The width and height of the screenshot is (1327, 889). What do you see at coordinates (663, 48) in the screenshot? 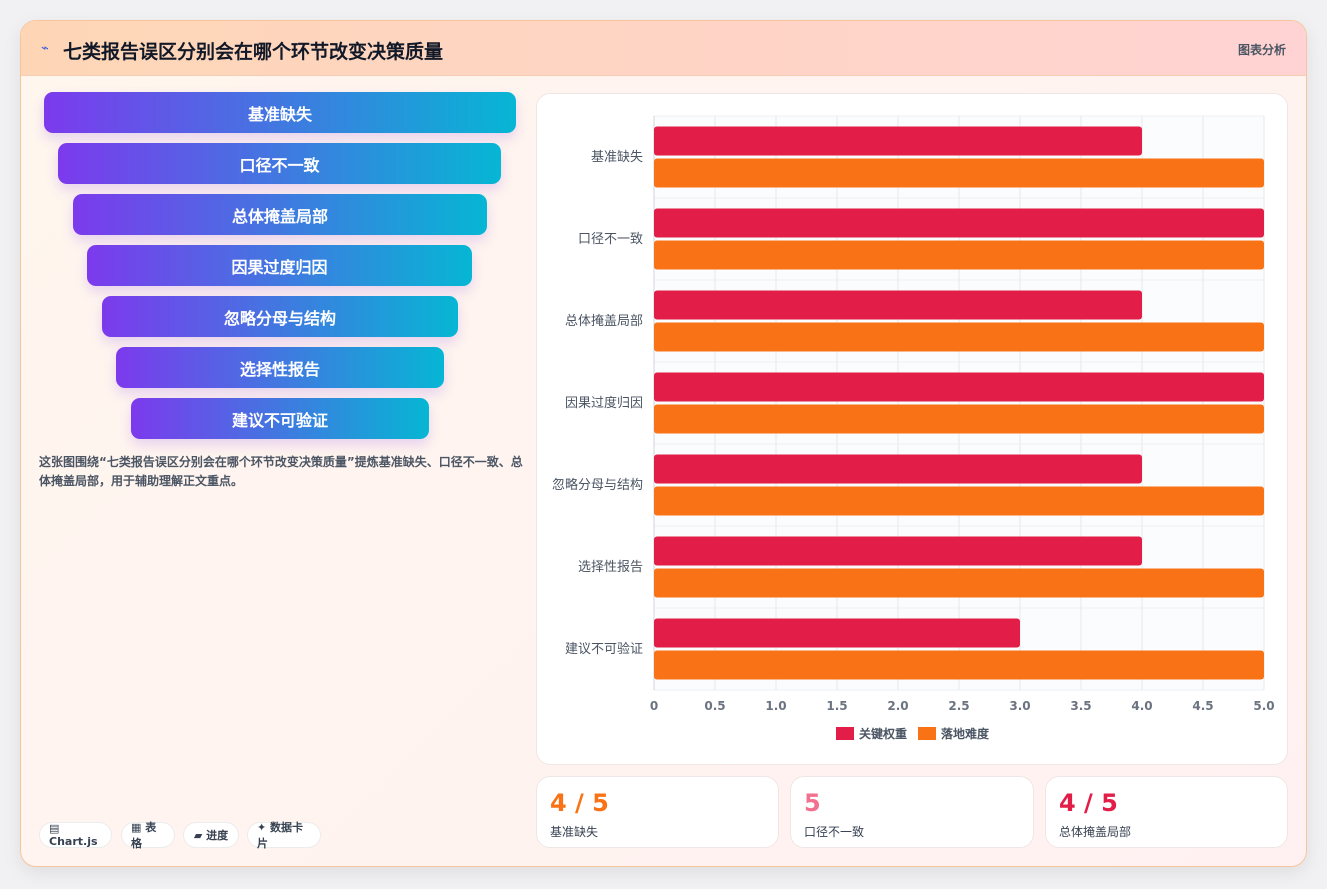
I see `header: ⌁ 七类报告误区分别会在哪个环节改变决策质量 图表分析` at bounding box center [663, 48].